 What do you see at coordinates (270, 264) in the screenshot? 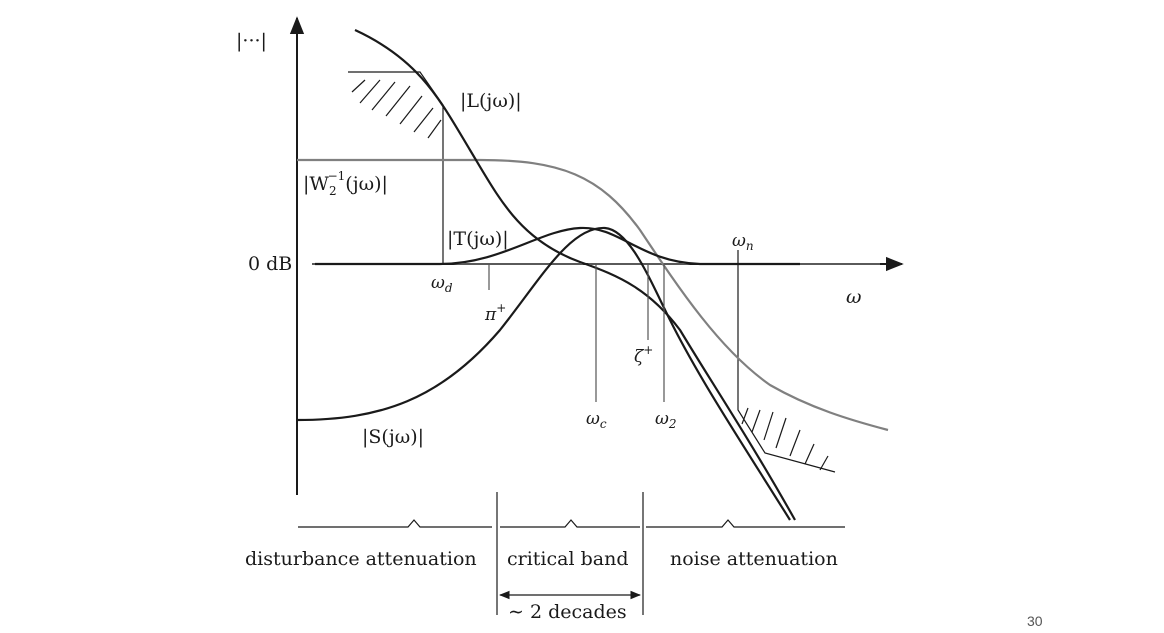
I see `zero-db-label: 0 dB` at bounding box center [270, 264].